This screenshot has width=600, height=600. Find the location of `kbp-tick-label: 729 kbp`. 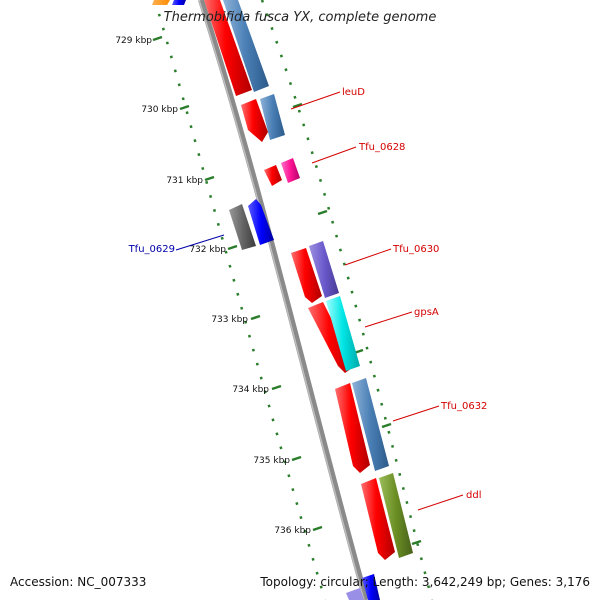

kbp-tick-label: 729 kbp is located at coordinates (133, 41).